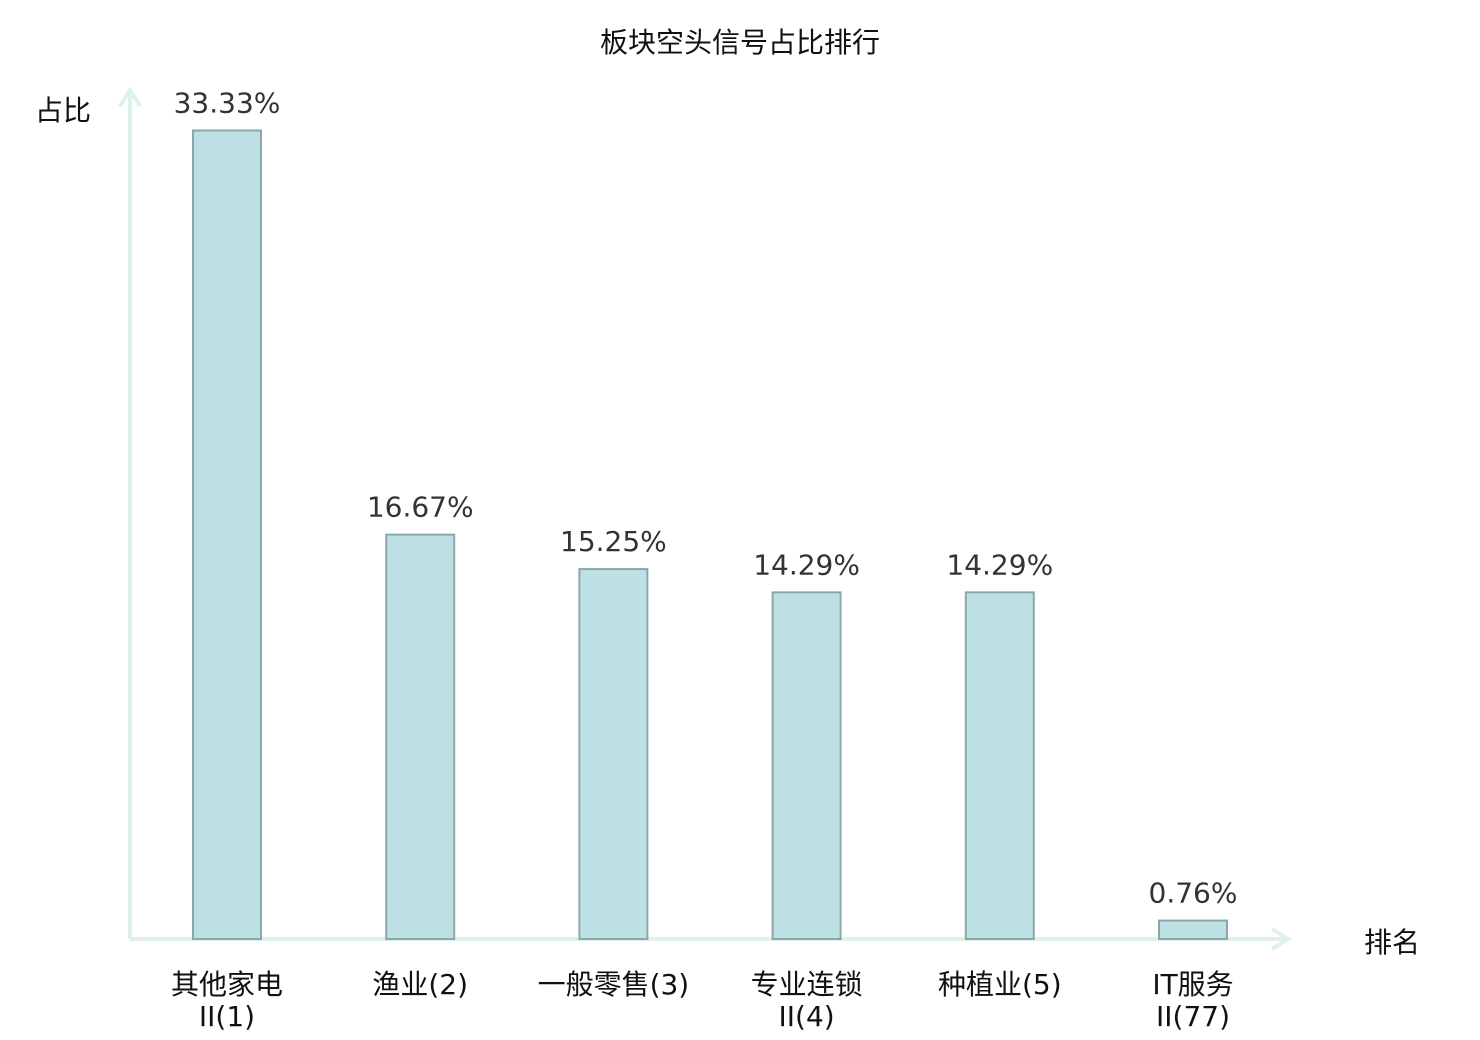 The image size is (1480, 1040). What do you see at coordinates (130, 97) in the screenshot?
I see `y-axis-arrow-icon` at bounding box center [130, 97].